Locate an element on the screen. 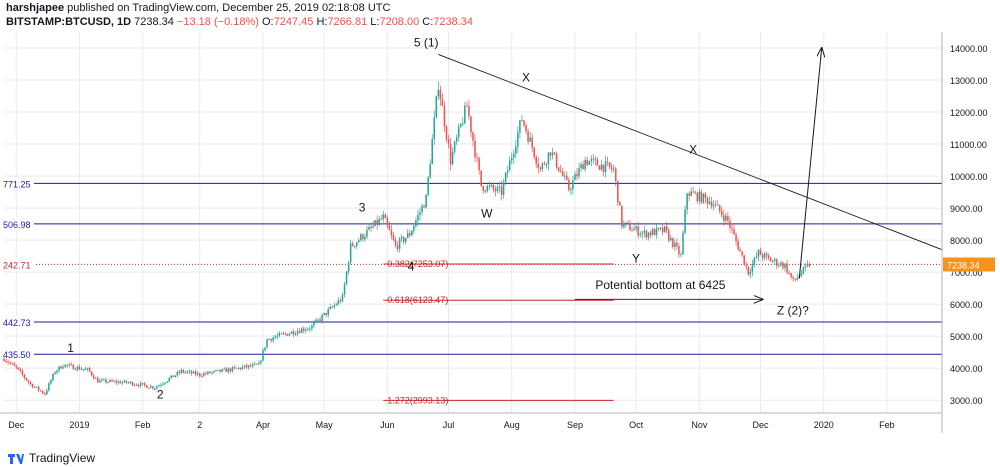  price-tick-label: 13000.00 is located at coordinates (969, 81).